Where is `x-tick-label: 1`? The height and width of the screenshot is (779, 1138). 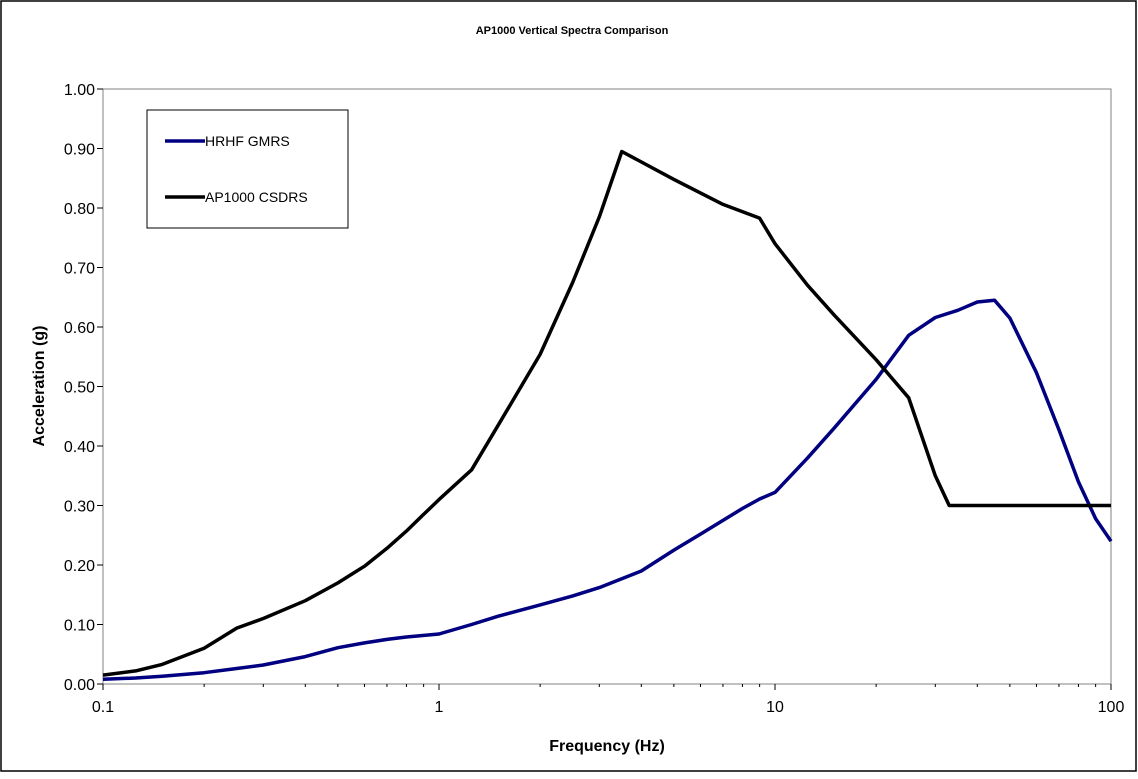 x-tick-label: 1 is located at coordinates (439, 707).